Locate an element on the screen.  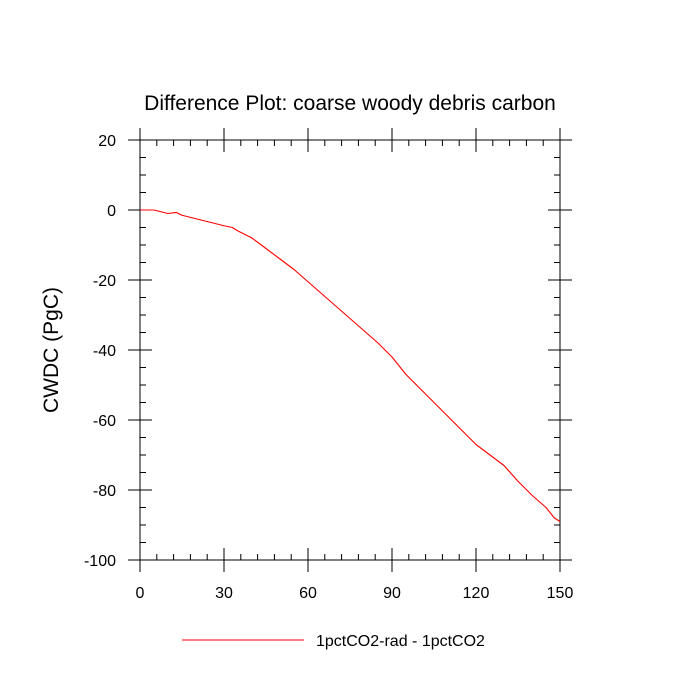
y-tick-label: -100 is located at coordinates (100, 561).